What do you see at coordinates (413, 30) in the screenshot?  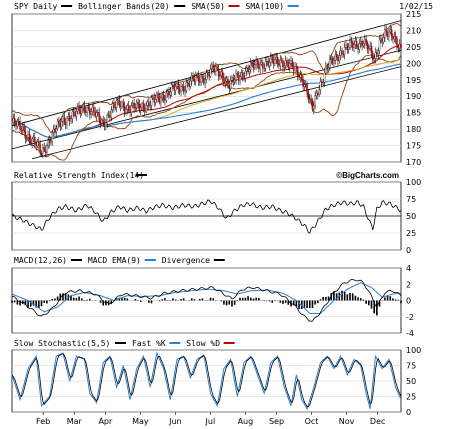 I see `price-y-tick: 210` at bounding box center [413, 30].